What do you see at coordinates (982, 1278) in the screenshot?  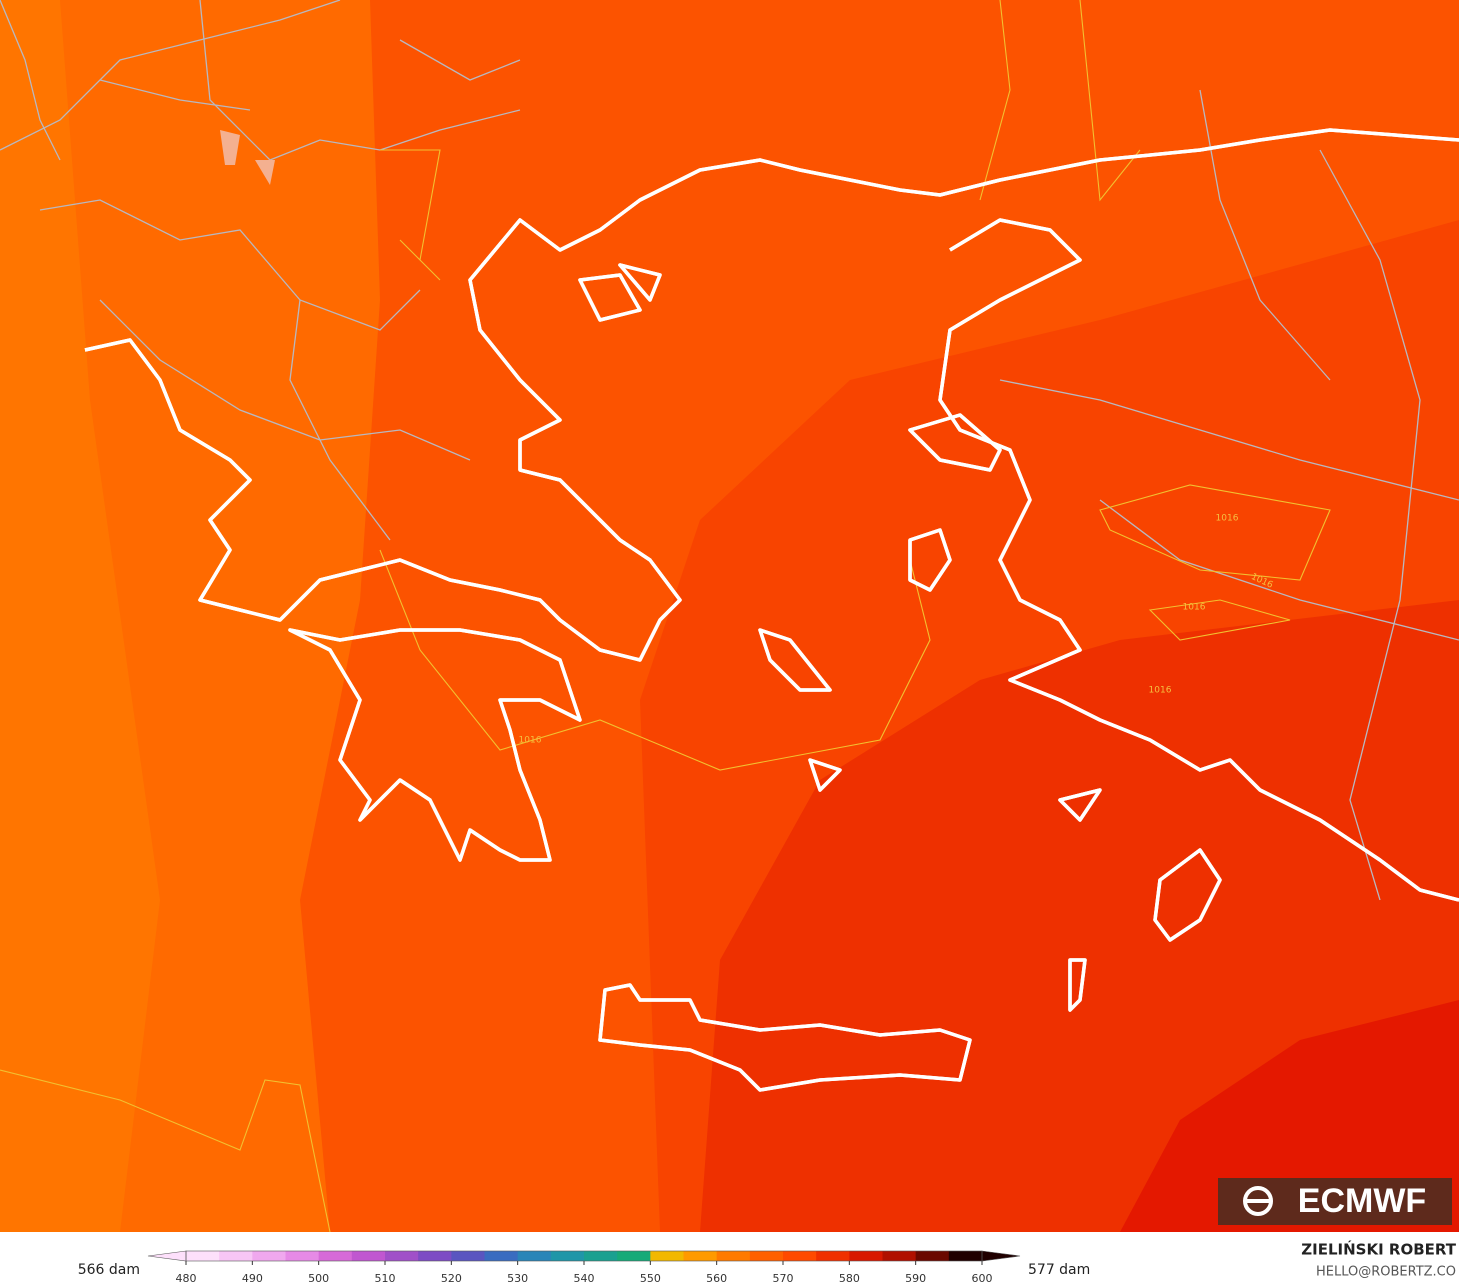 I see `colorbar-tick-label: 600` at bounding box center [982, 1278].